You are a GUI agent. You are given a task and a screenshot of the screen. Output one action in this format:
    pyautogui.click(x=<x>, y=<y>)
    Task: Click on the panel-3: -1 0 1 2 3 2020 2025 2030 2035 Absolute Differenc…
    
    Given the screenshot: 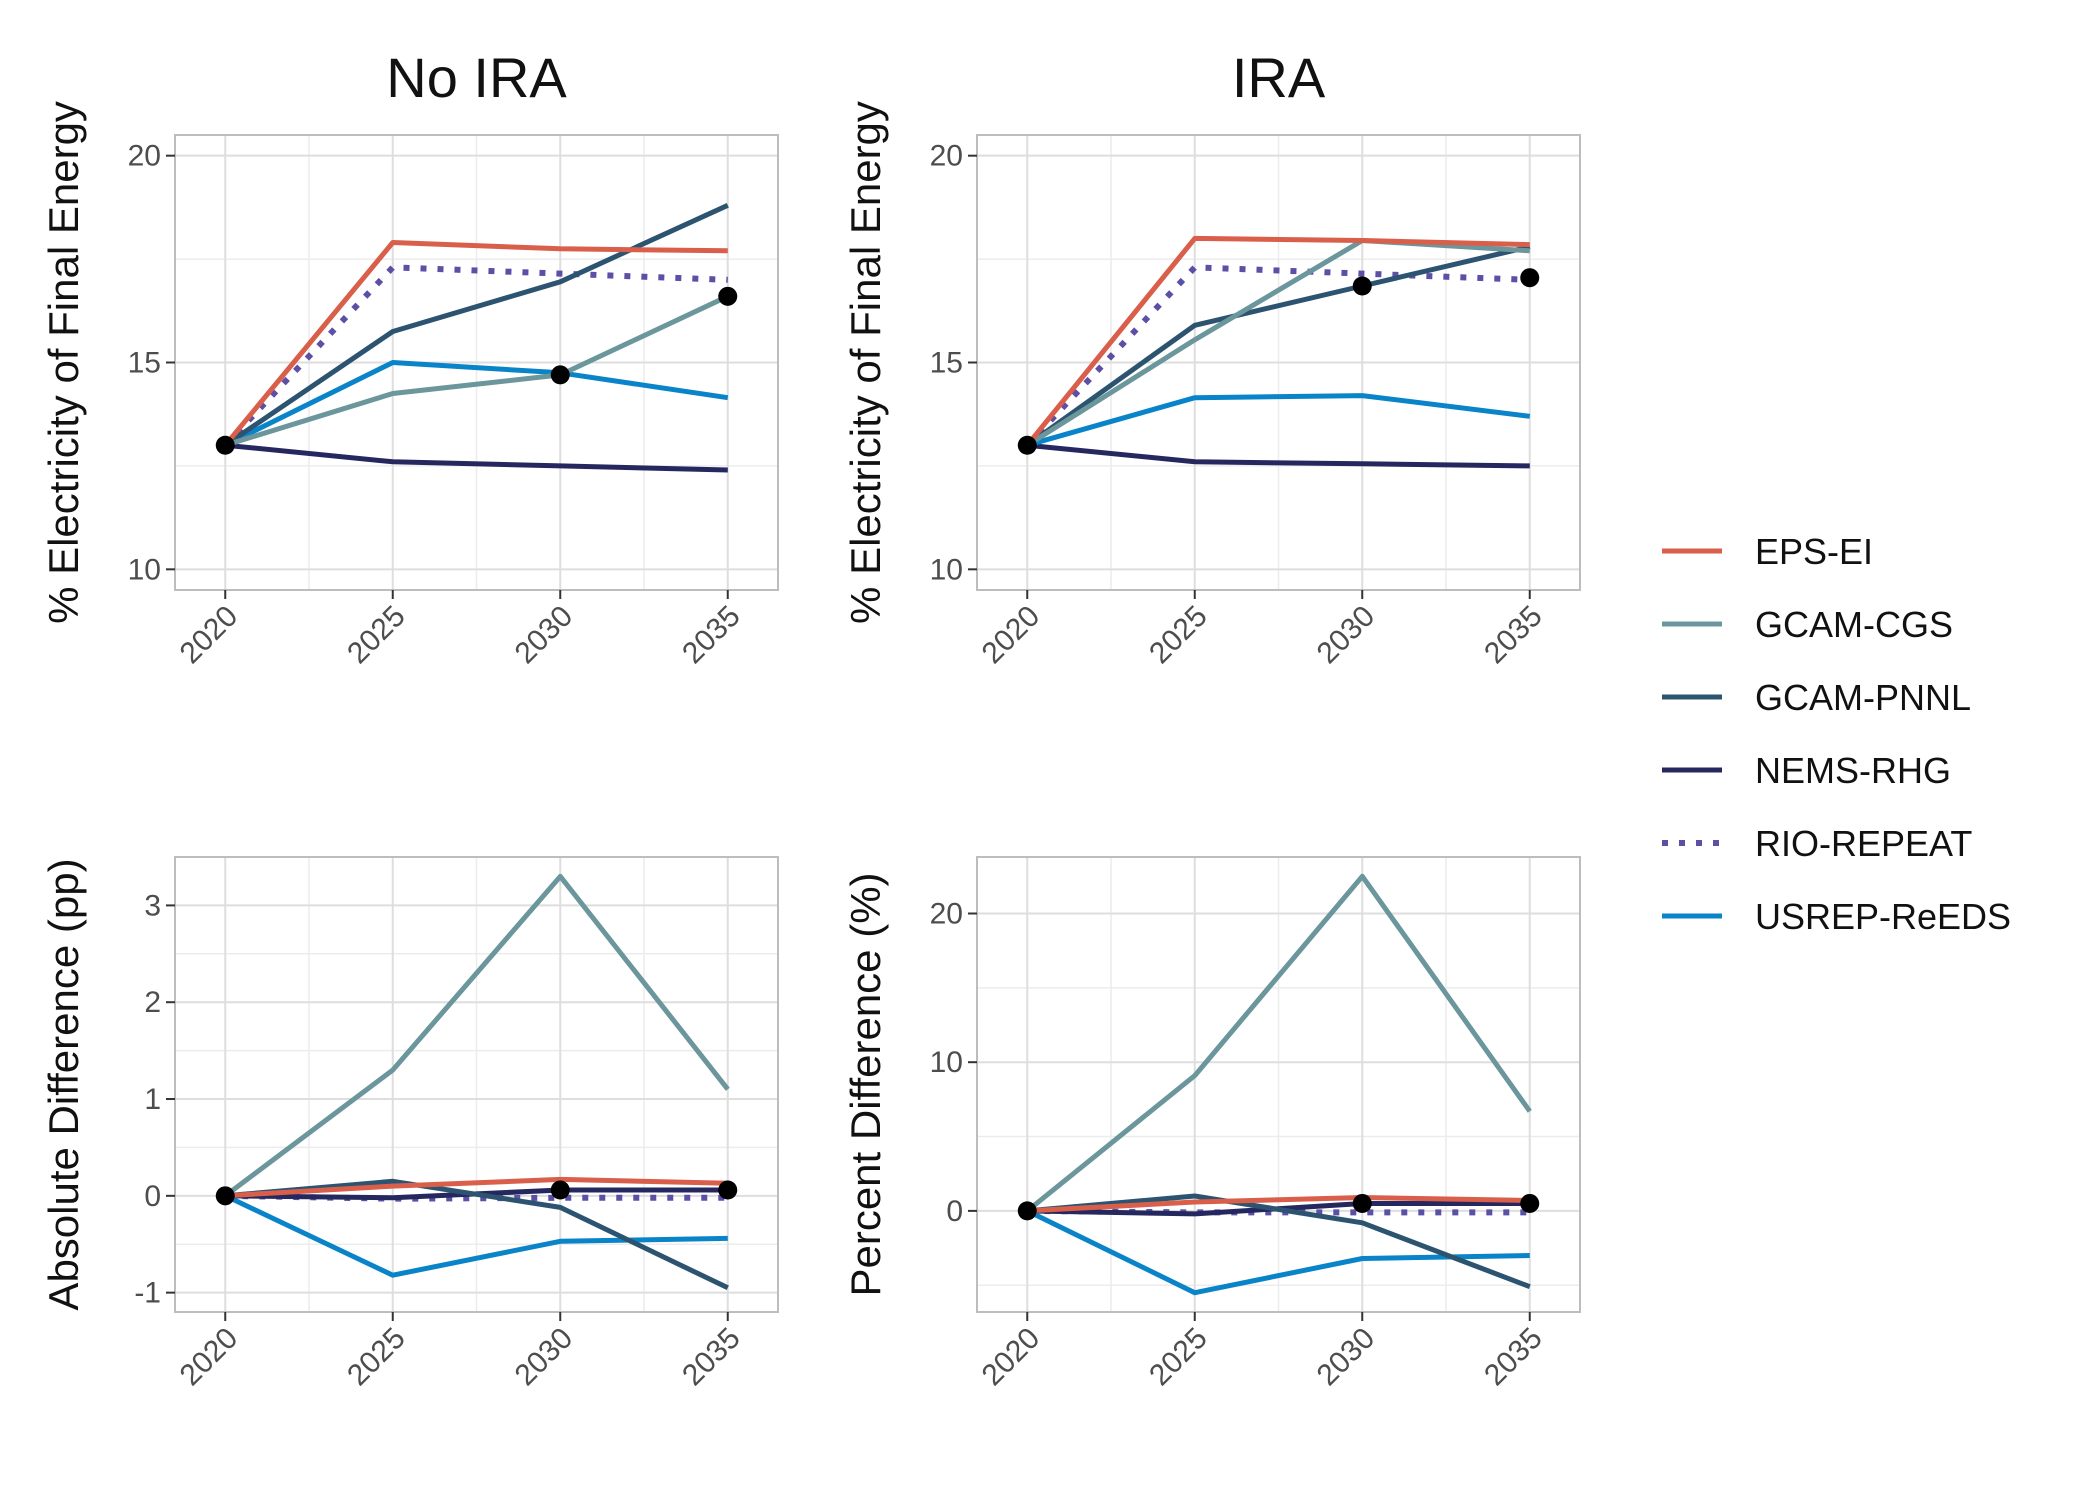 What is the action you would take?
    pyautogui.click(x=409, y=1124)
    